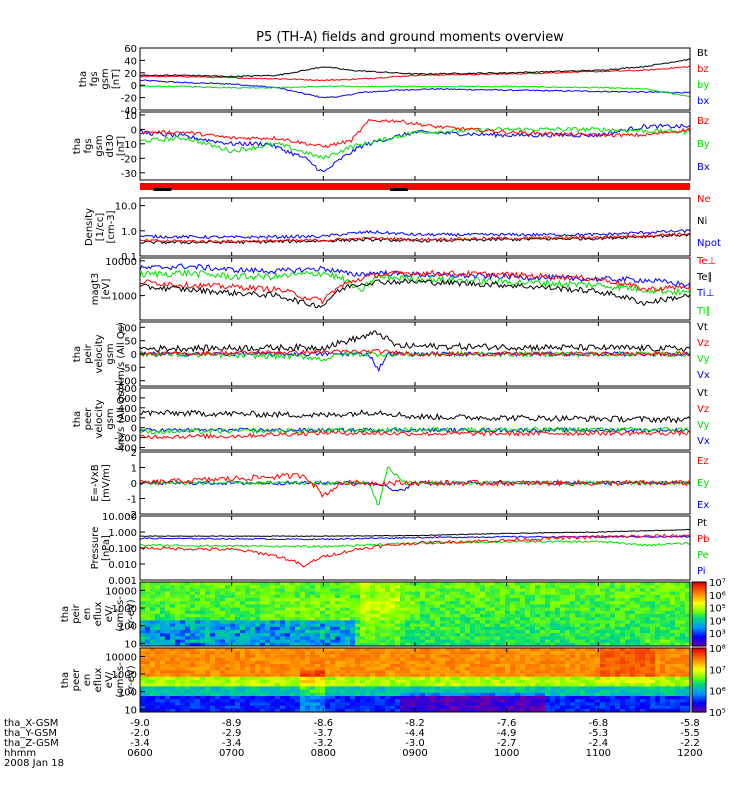  Describe the element at coordinates (231, 753) in the screenshot. I see `orbit-row-value: 0700` at that location.